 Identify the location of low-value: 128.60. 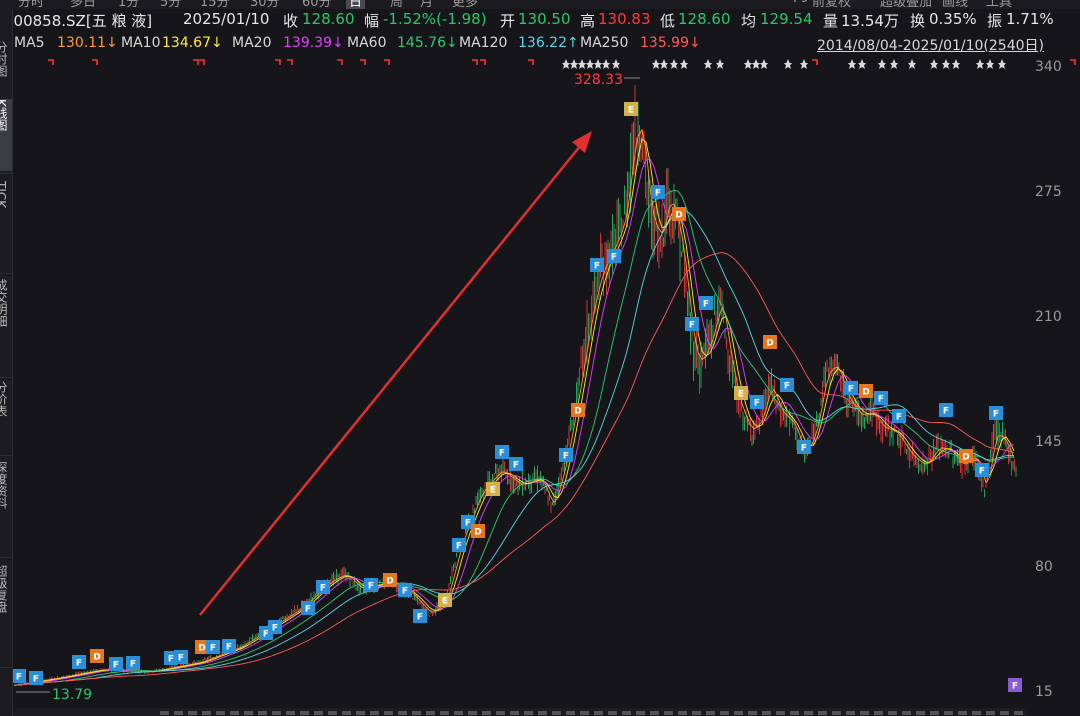
(704, 19).